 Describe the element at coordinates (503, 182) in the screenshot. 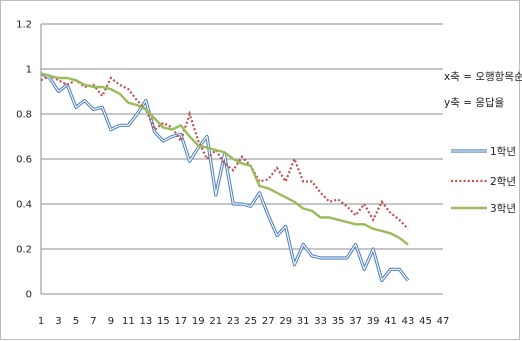

I see `legend-label: 2학년` at that location.